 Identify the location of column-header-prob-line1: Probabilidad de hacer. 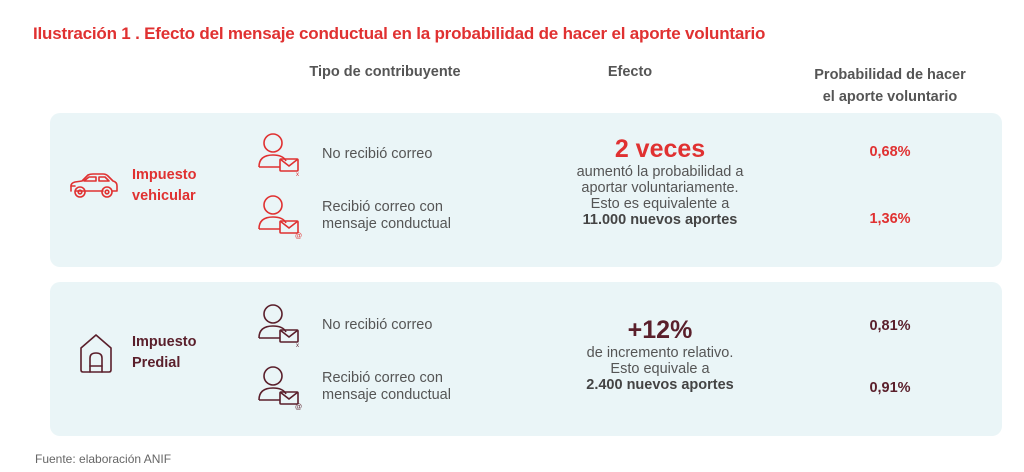
(890, 75).